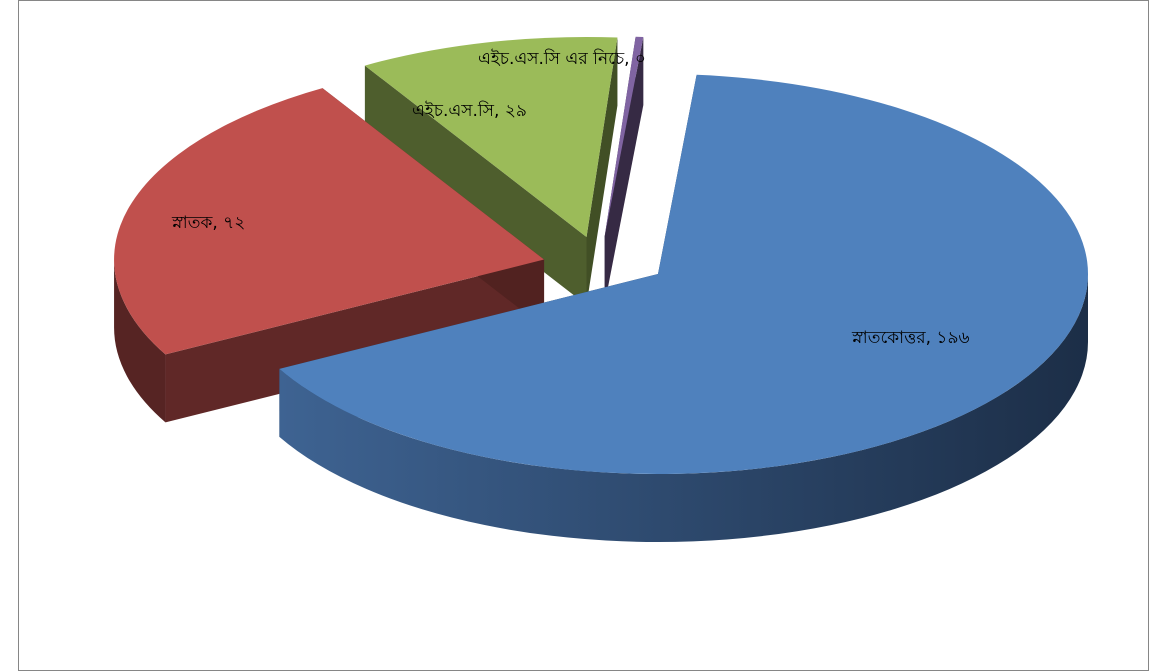 The image size is (1150, 672). I want to click on slice-wall-graduate, so click(355, 341).